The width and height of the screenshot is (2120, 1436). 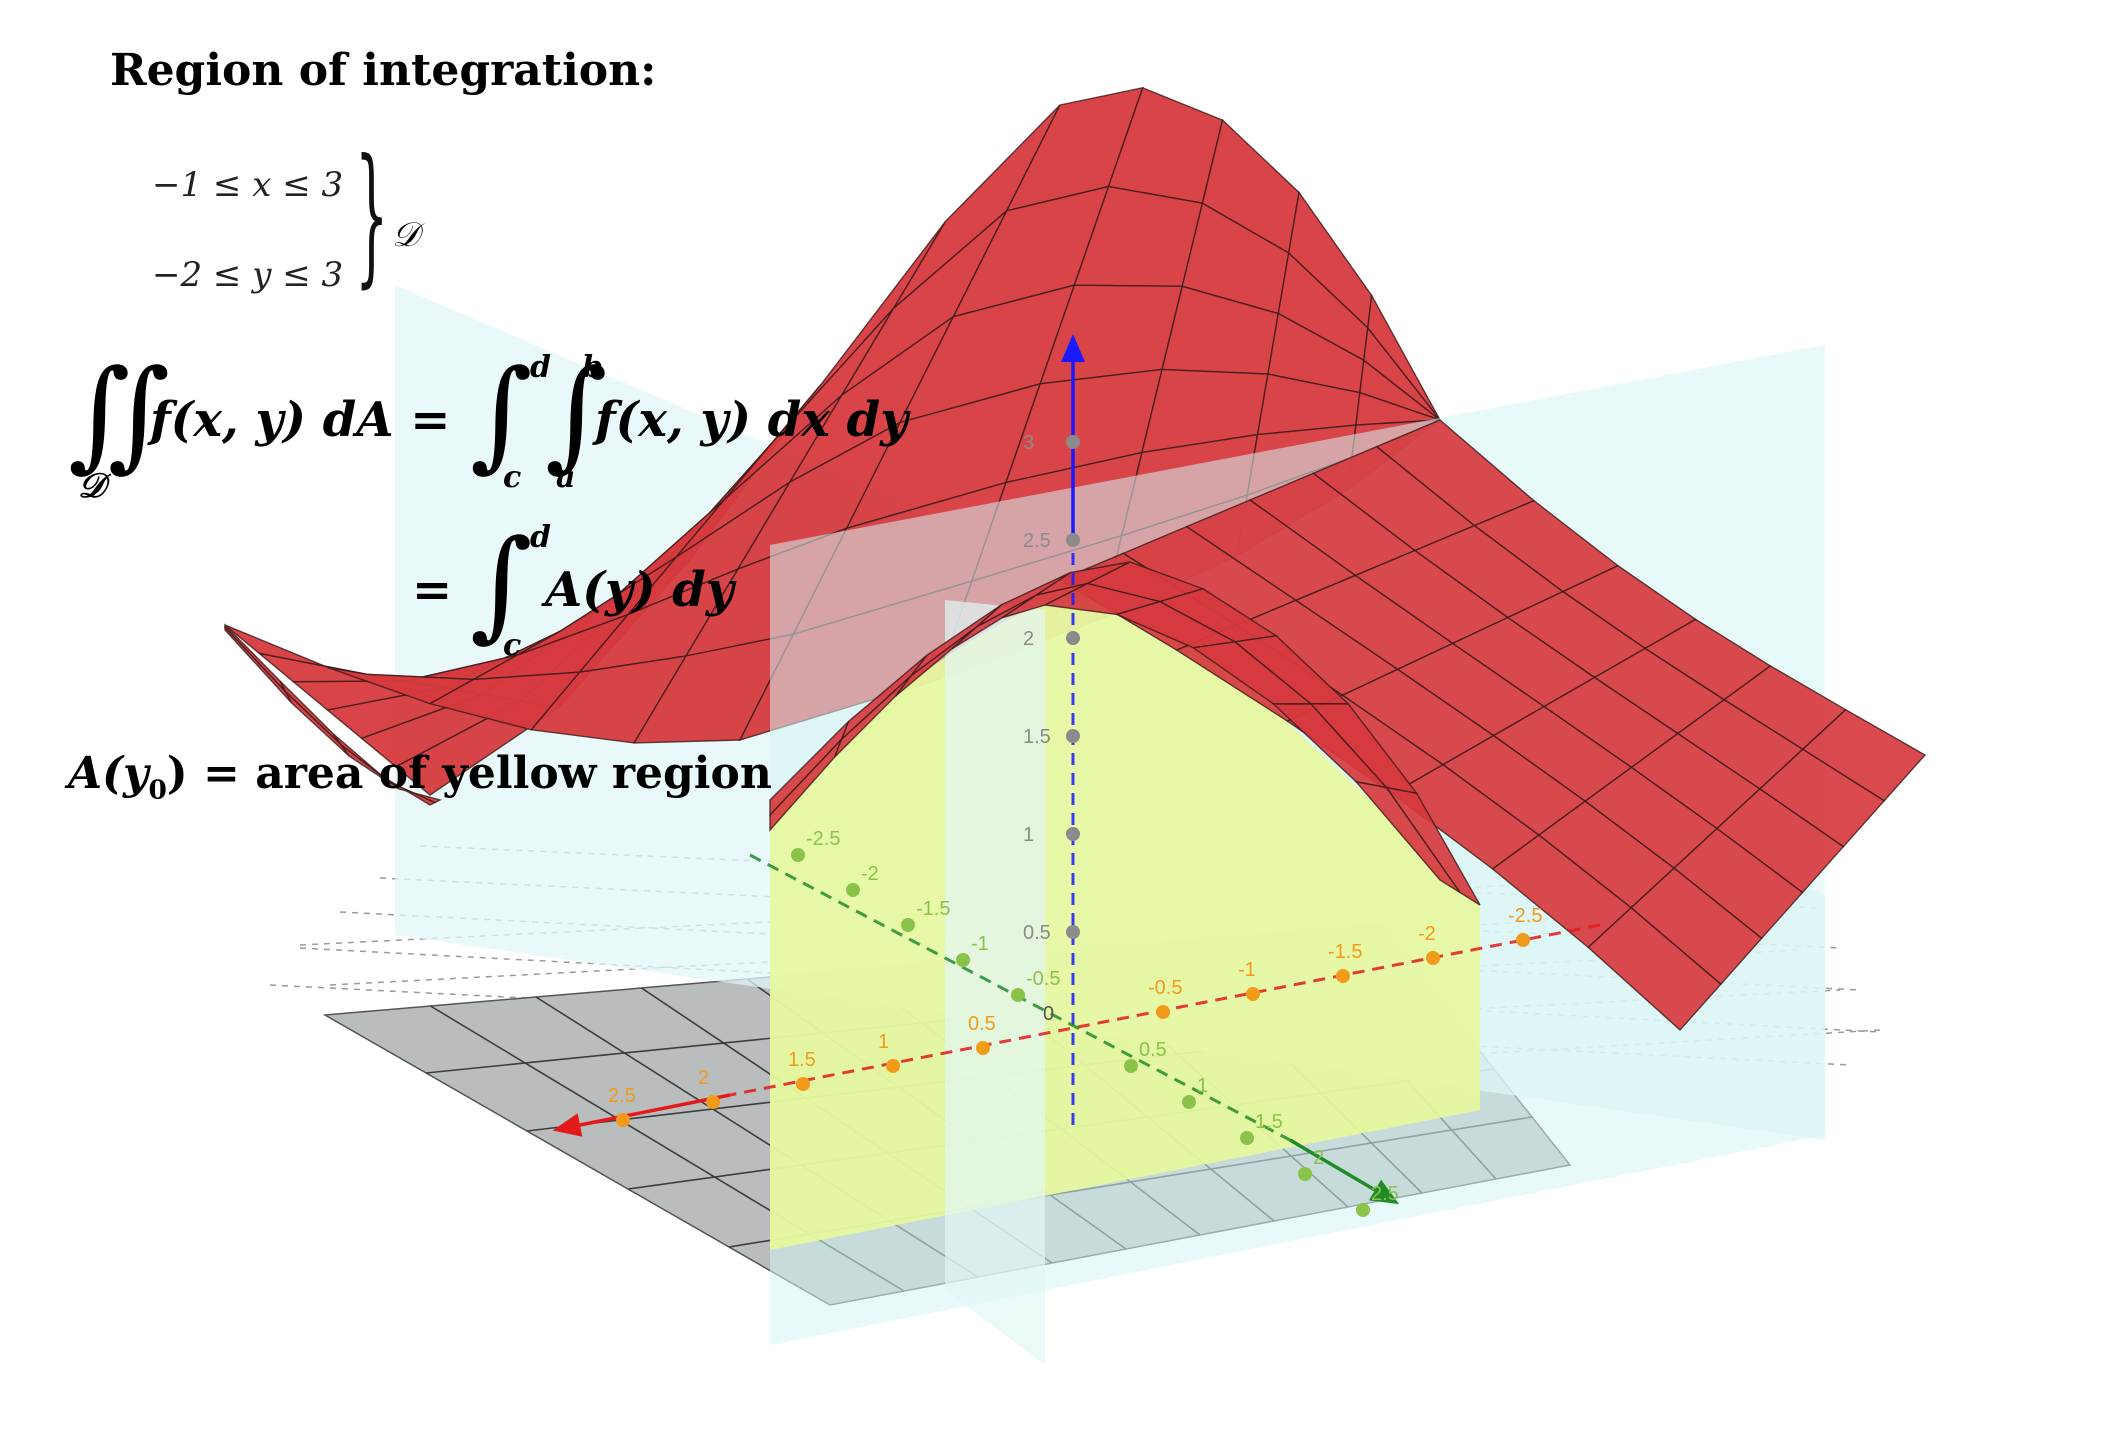 I want to click on y-axis-neg-tick-label: -1.5, so click(x=933, y=909).